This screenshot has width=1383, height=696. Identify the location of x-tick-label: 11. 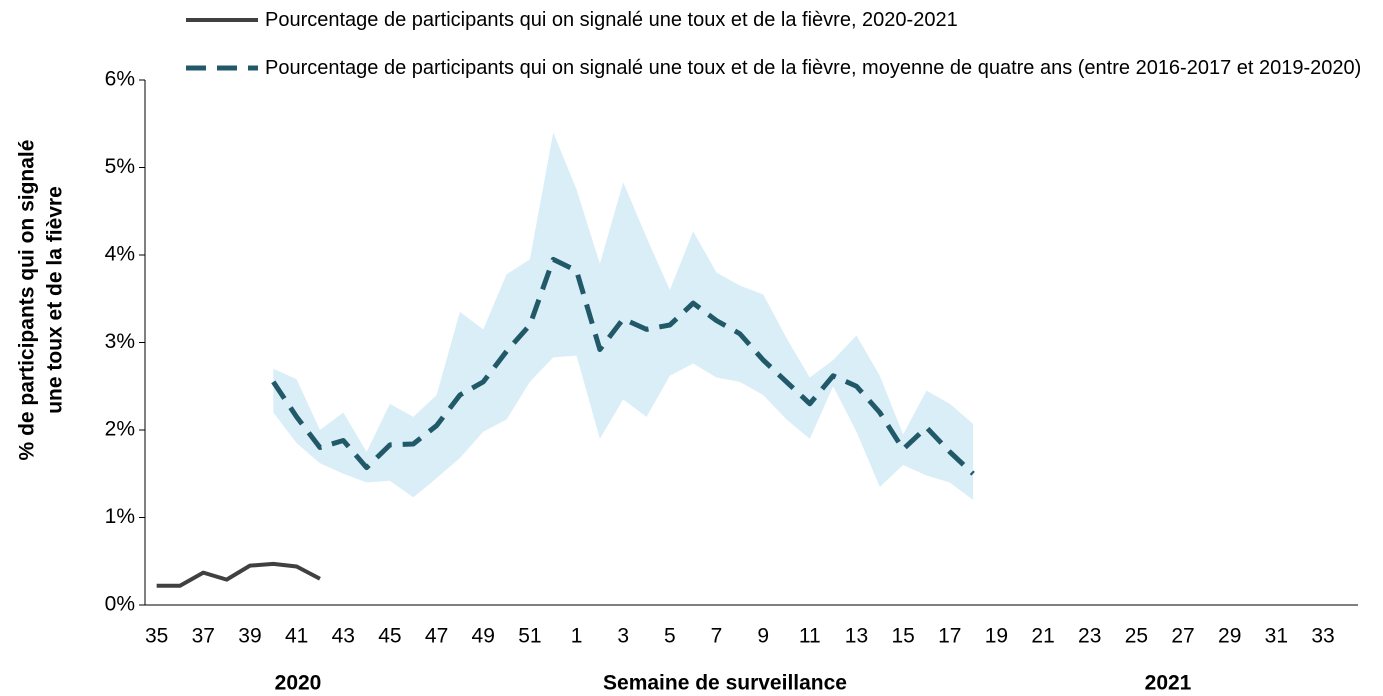
(810, 636).